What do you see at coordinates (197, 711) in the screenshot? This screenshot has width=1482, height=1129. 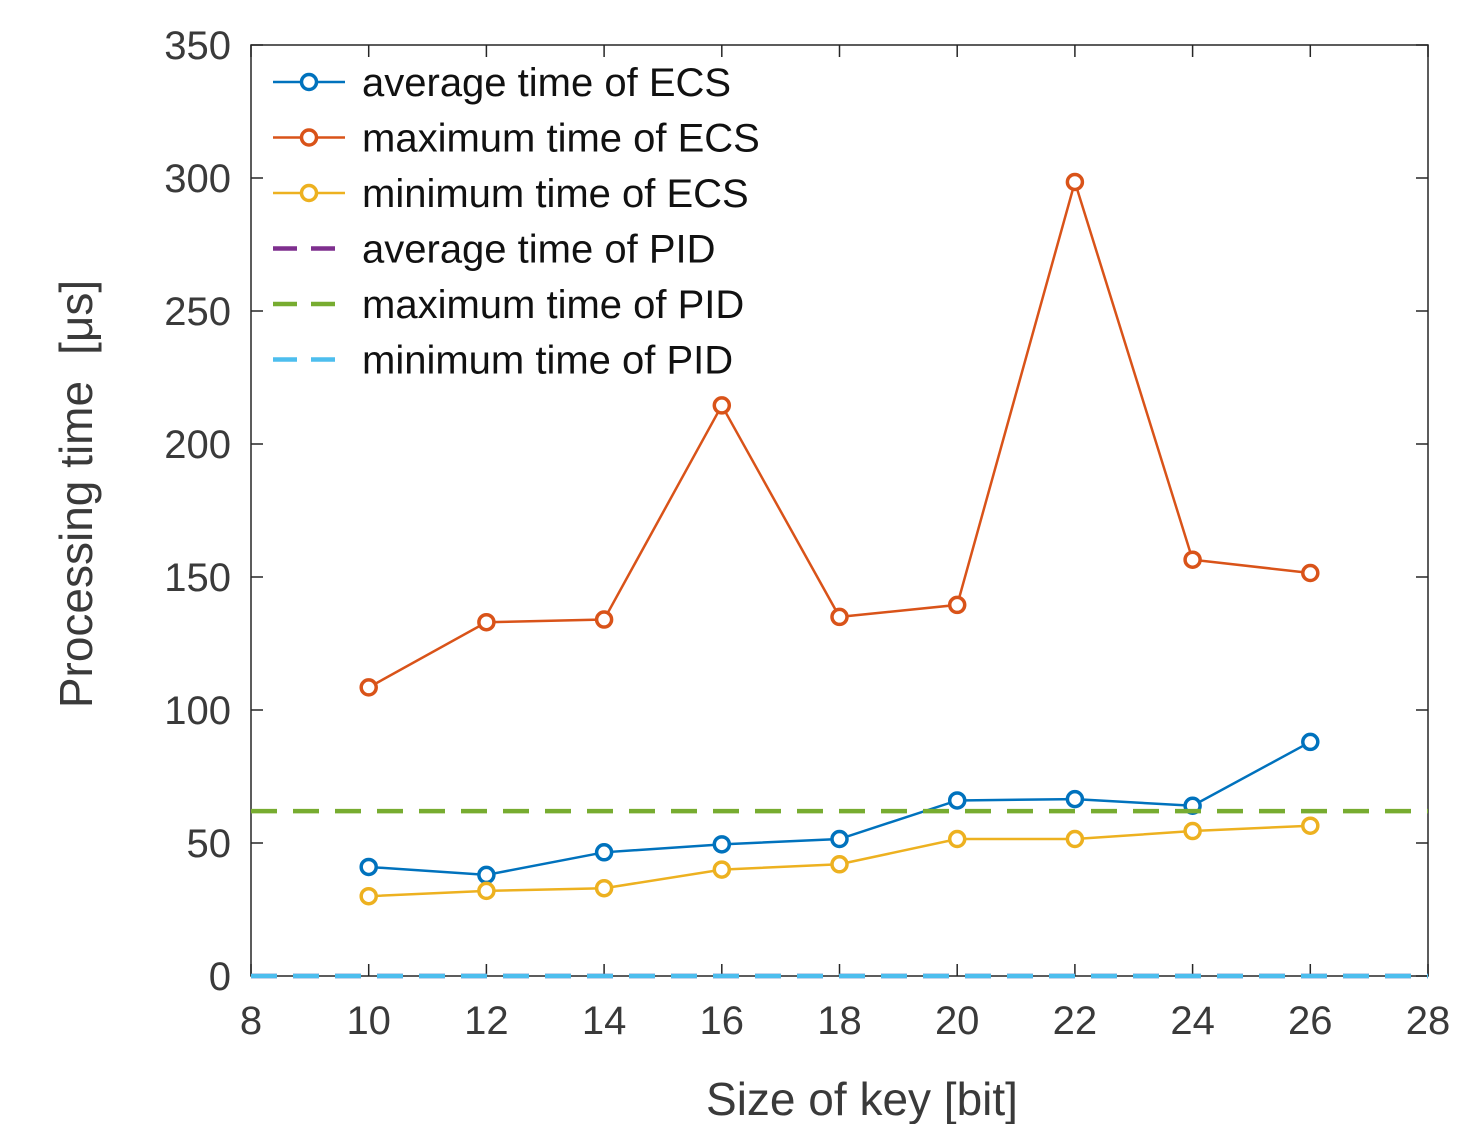 I see `y-tick-label: 100` at bounding box center [197, 711].